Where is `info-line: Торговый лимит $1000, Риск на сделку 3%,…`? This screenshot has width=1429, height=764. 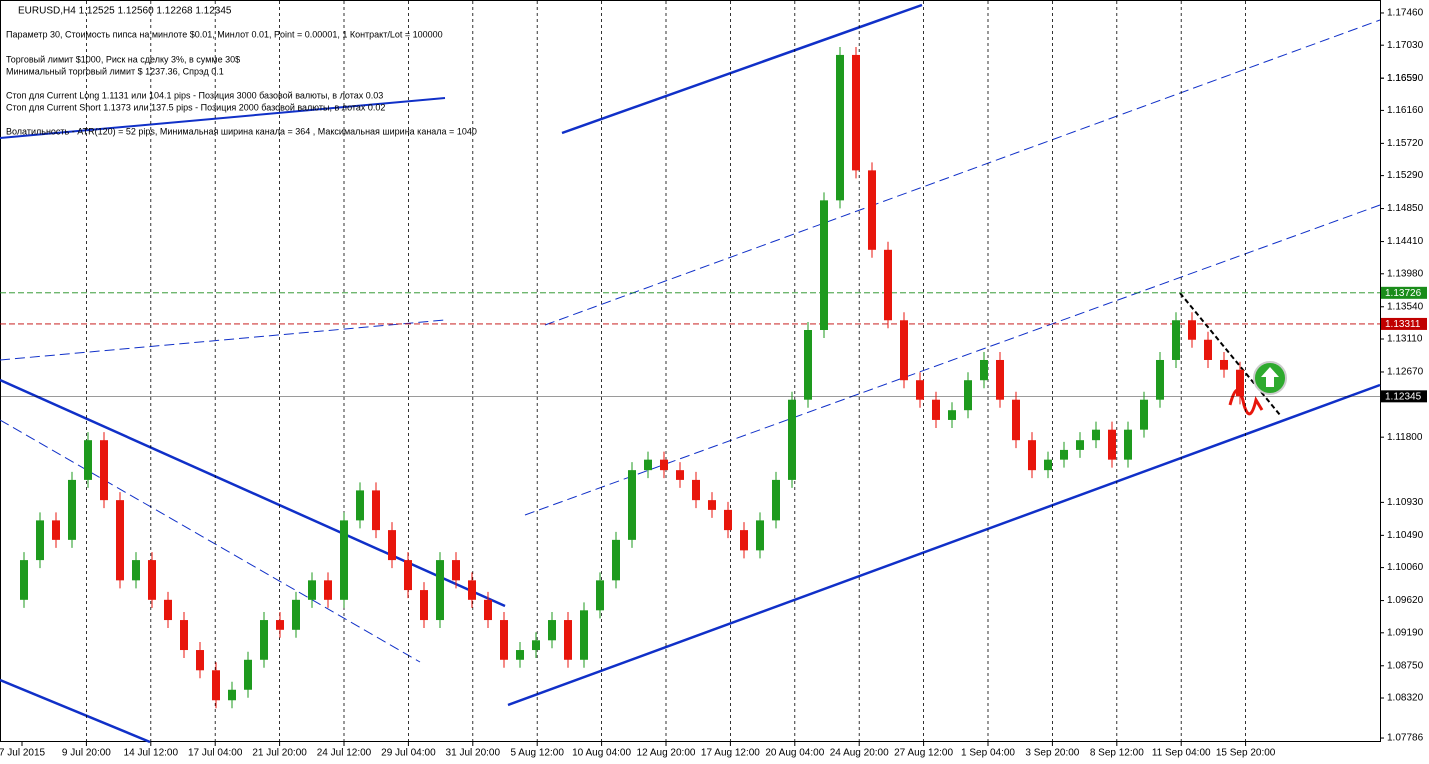
info-line: Торговый лимит $1000, Риск на сделку 3%,… is located at coordinates (123, 59).